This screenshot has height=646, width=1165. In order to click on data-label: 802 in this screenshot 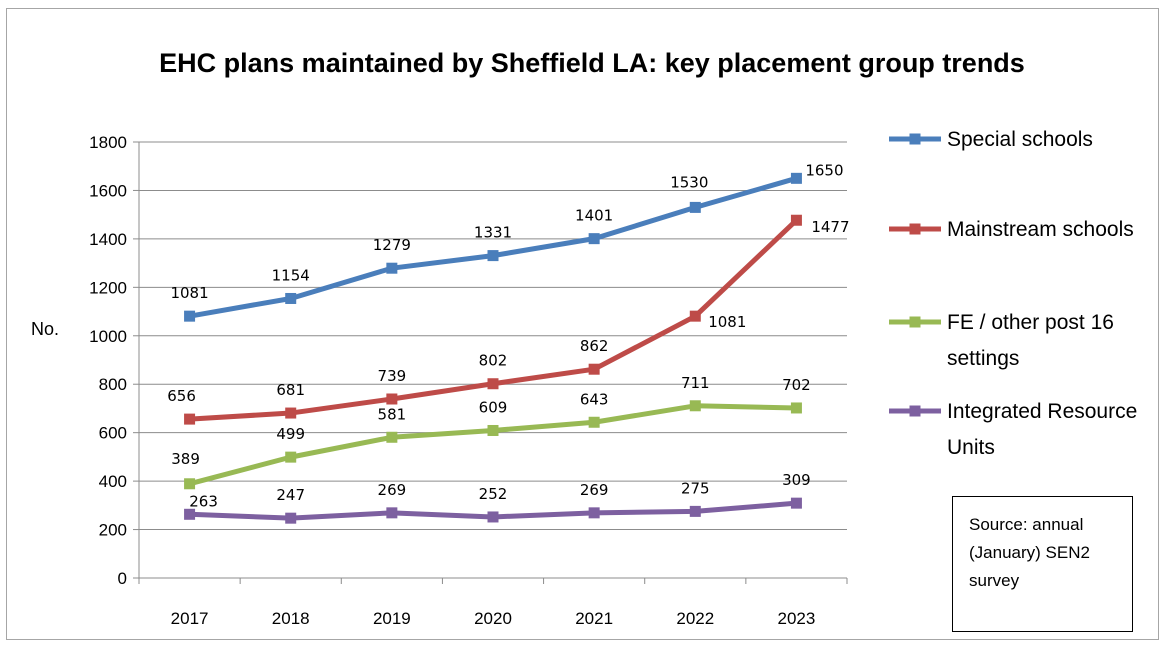, I will do `click(493, 361)`.